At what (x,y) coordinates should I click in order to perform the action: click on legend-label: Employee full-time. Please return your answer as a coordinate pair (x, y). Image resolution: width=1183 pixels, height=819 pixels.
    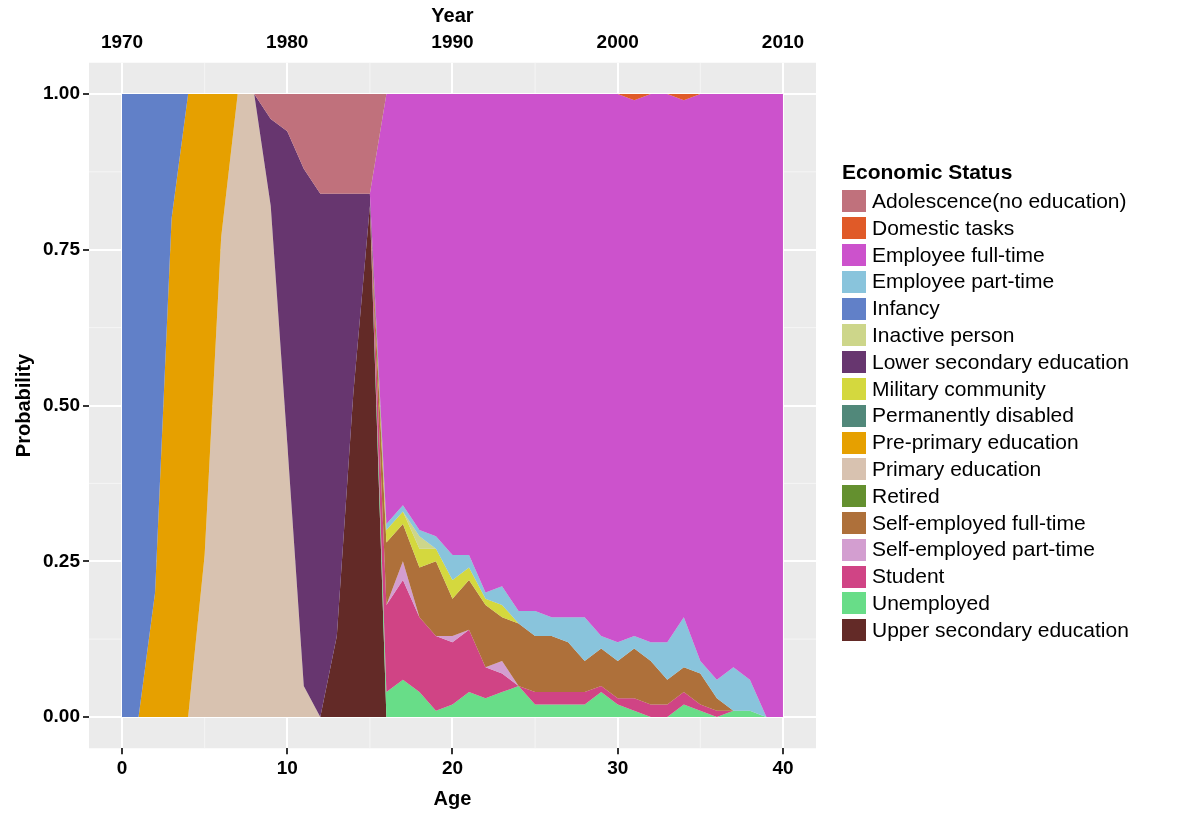
    Looking at the image, I should click on (958, 254).